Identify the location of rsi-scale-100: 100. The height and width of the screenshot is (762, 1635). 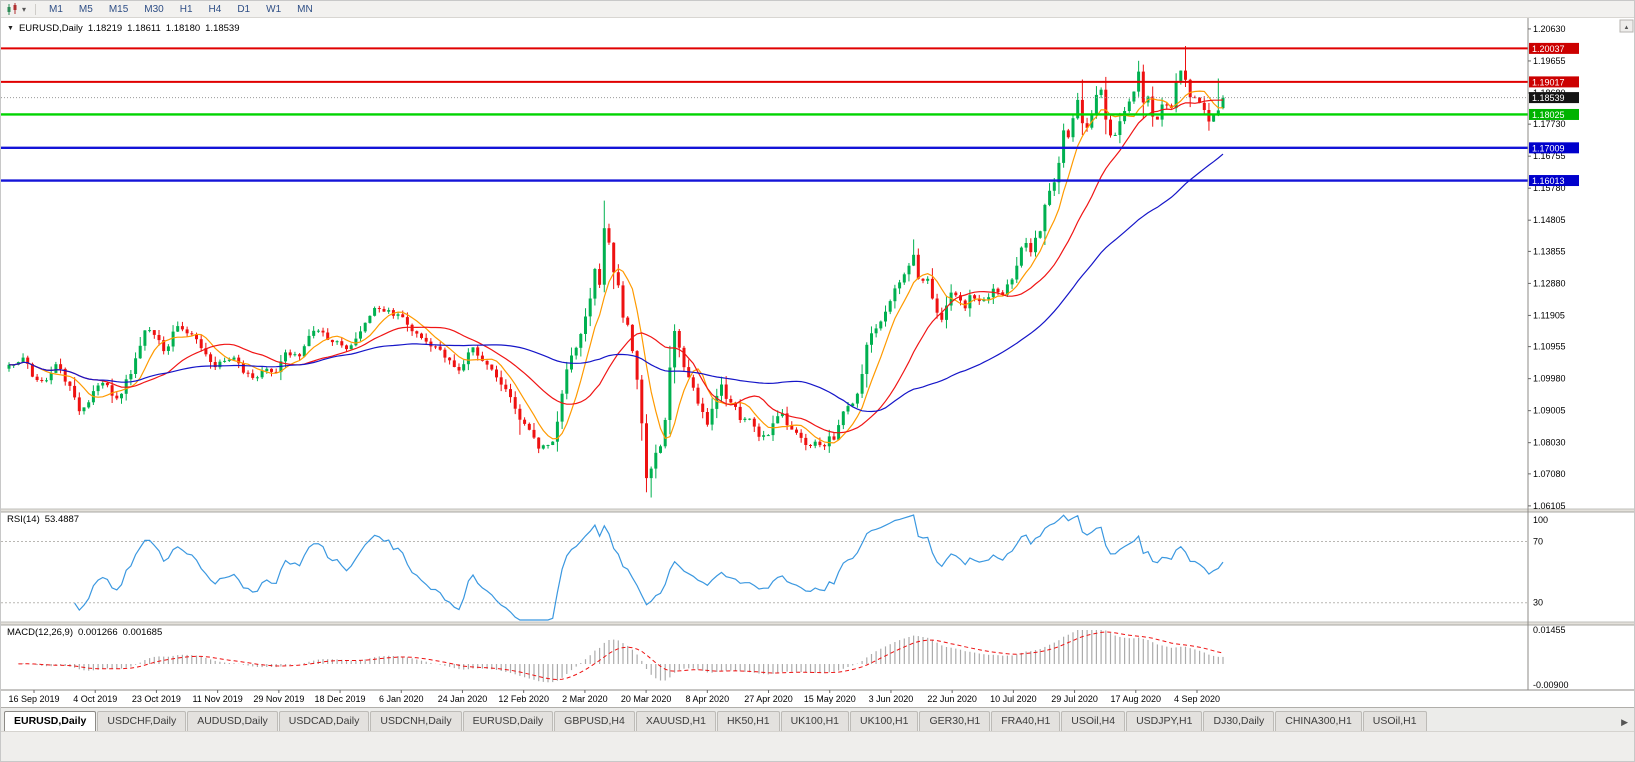
(1540, 520).